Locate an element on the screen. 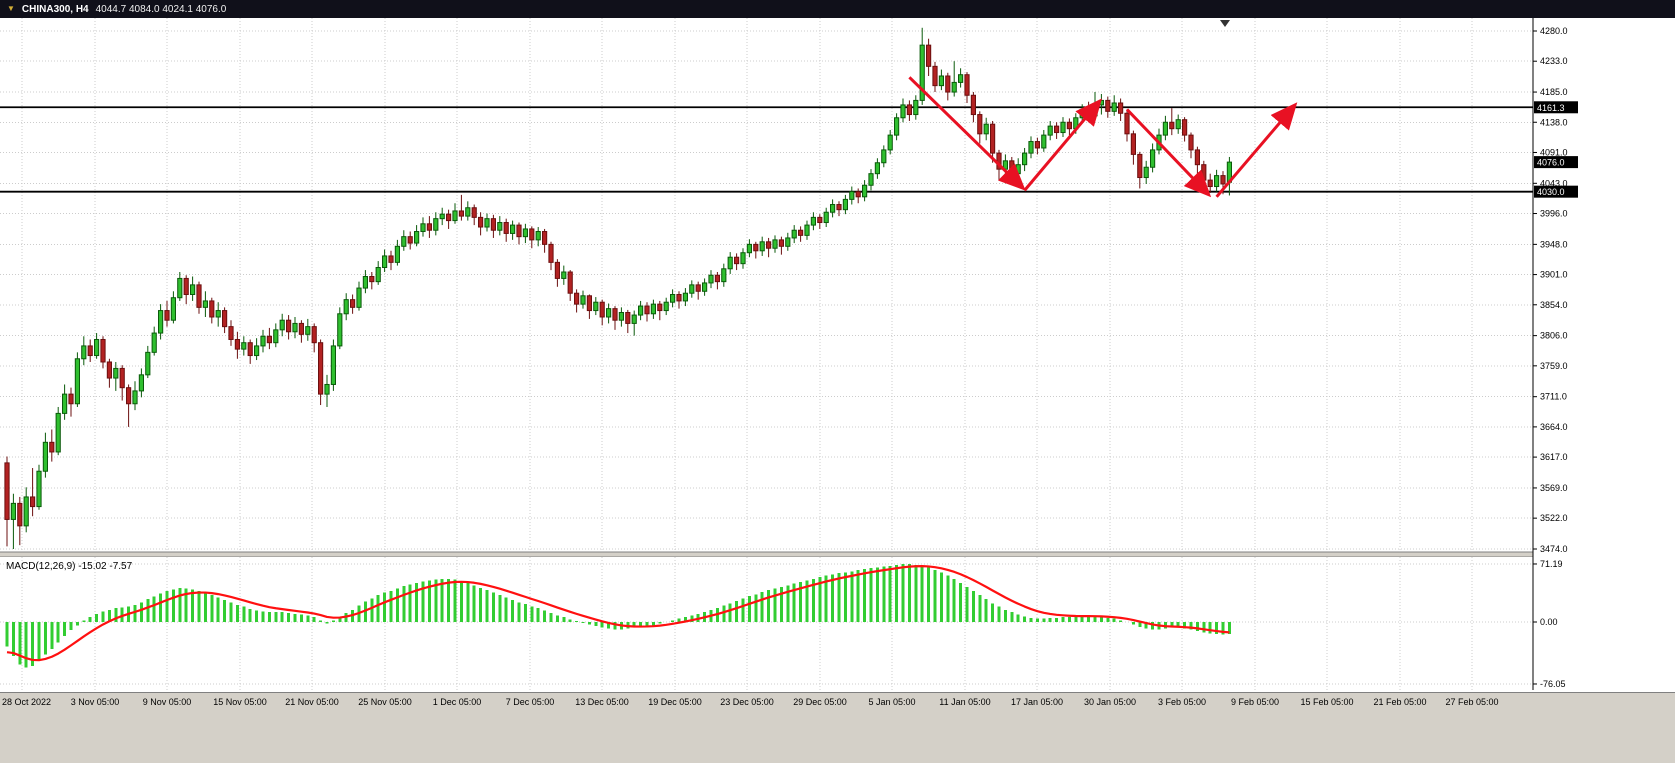 This screenshot has height=763, width=1675. x-axis-label: 13 Dec 05:00 is located at coordinates (602, 702).